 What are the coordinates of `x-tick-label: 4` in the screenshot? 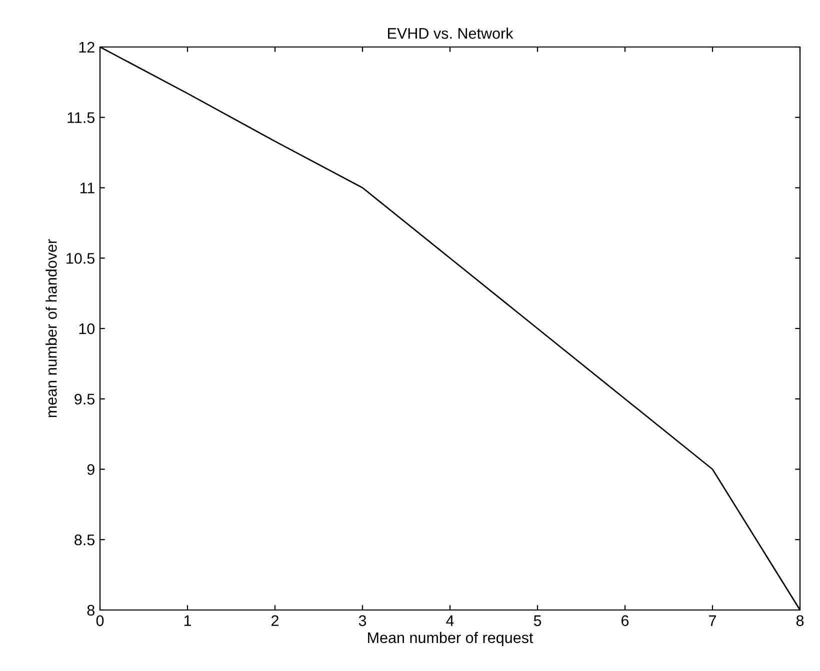 It's located at (450, 620).